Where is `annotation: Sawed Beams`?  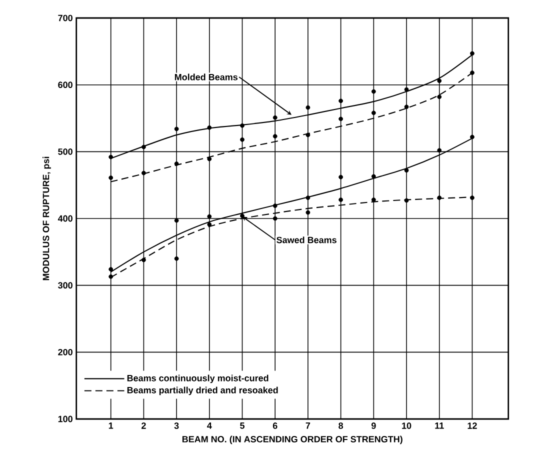 annotation: Sawed Beams is located at coordinates (306, 240).